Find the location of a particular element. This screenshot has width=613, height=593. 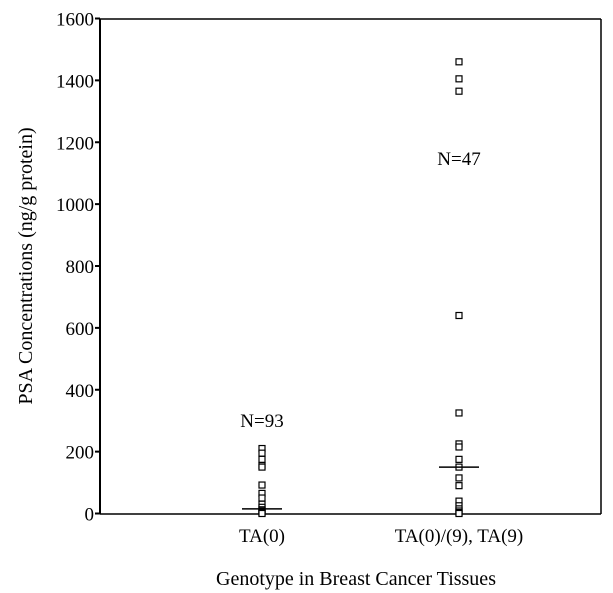

y-tick-label: 1000 is located at coordinates (75, 205).